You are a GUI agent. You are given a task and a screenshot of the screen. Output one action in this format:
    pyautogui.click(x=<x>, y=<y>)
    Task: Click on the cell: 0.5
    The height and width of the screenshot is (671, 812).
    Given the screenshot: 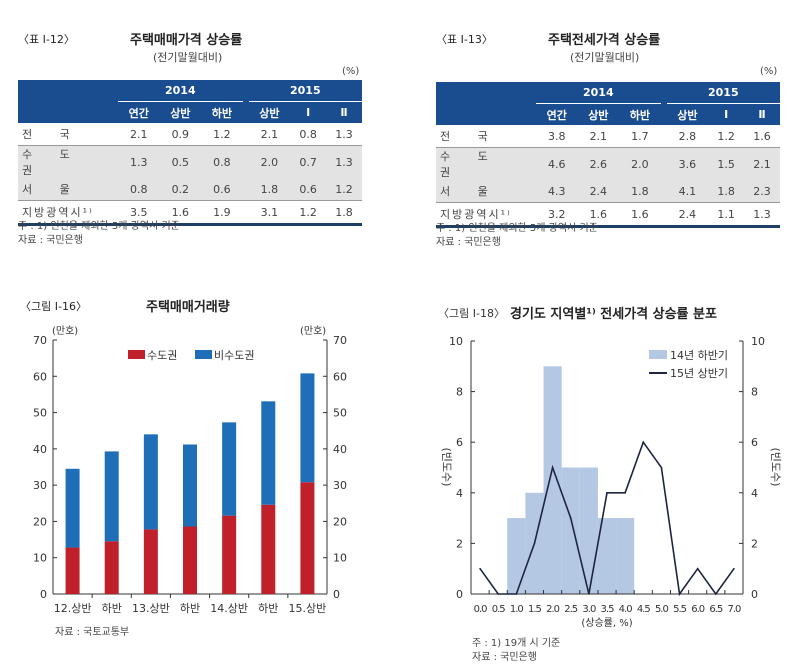 What is the action you would take?
    pyautogui.click(x=180, y=161)
    